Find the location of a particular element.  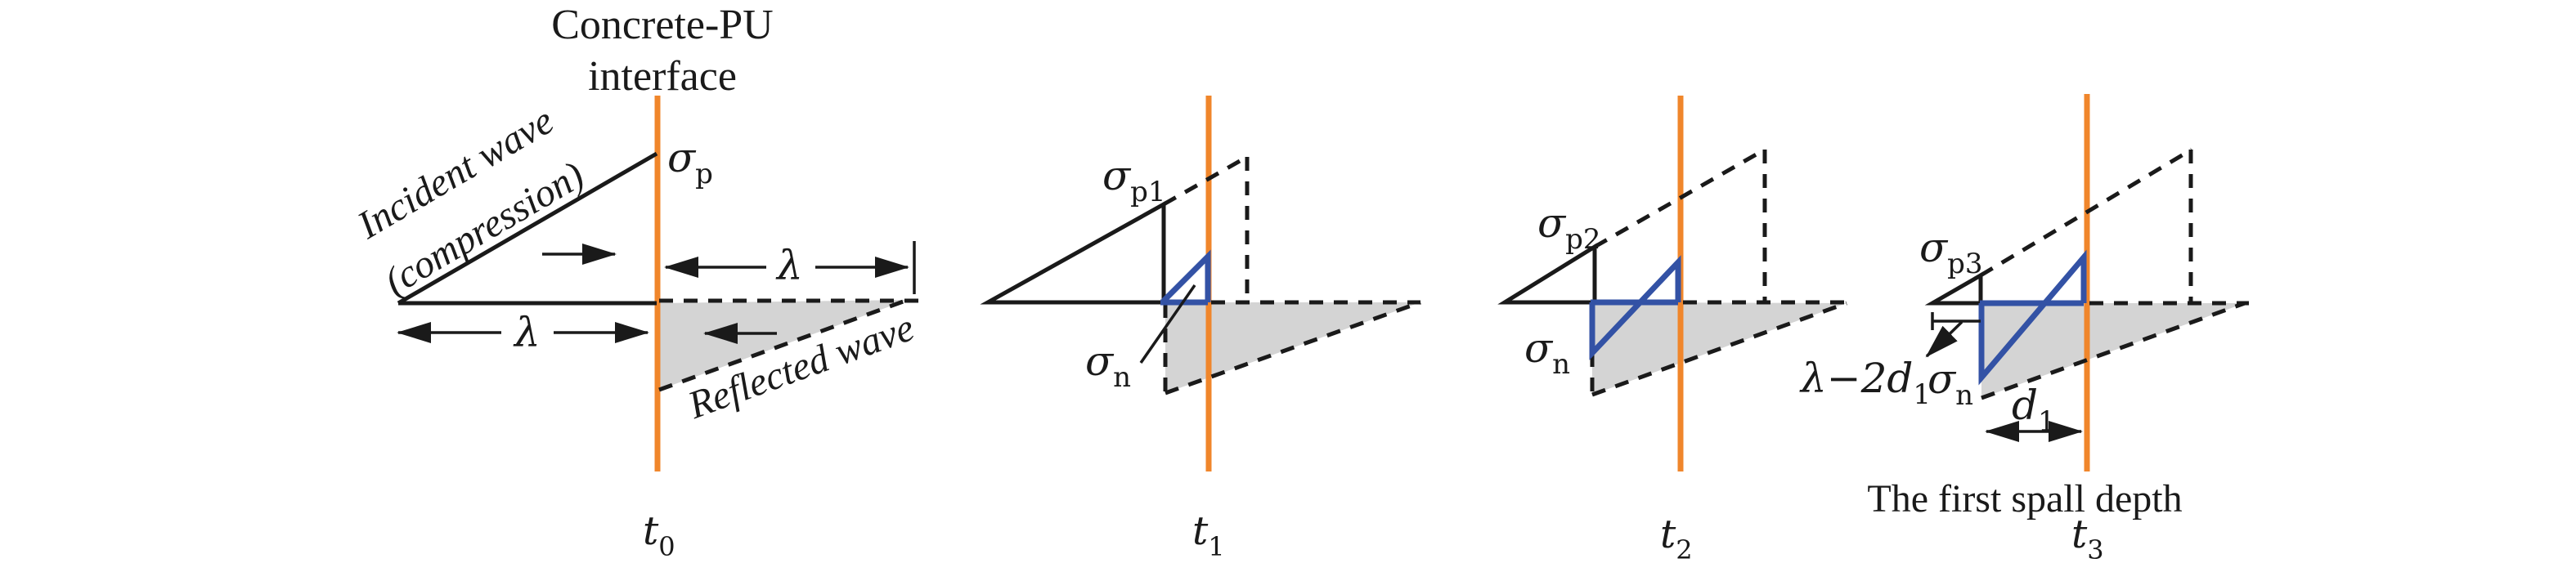

first-spall-depth-caption: The first spall depth is located at coordinates (2024, 499).